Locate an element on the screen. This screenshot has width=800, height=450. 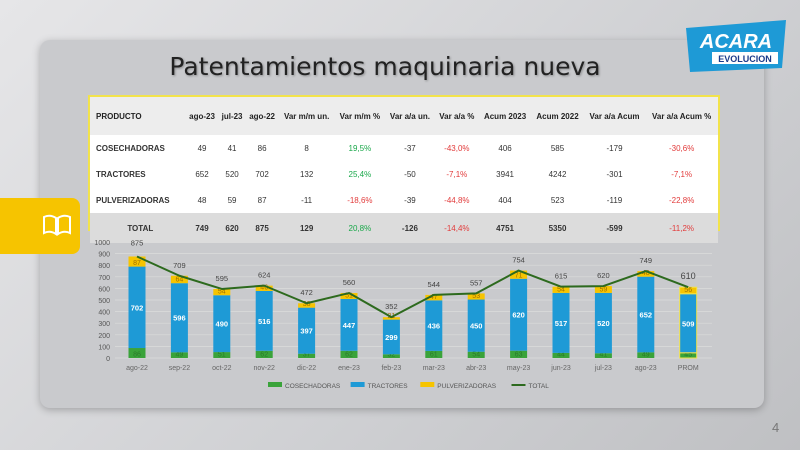
x-tick-label: ago-22 is located at coordinates (137, 368).